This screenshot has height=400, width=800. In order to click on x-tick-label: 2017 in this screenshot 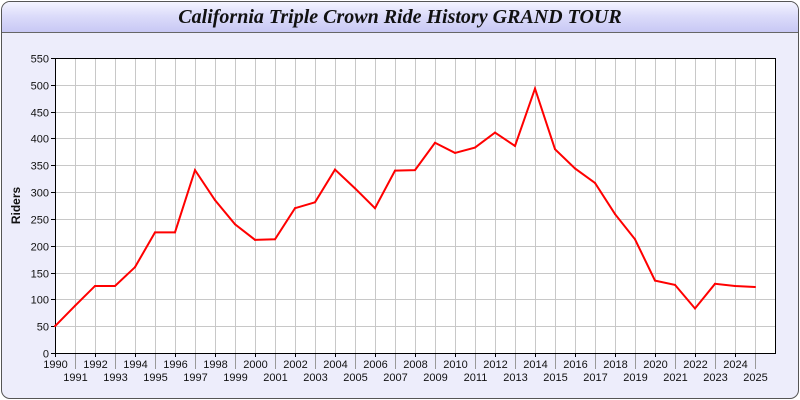, I will do `click(595, 378)`.